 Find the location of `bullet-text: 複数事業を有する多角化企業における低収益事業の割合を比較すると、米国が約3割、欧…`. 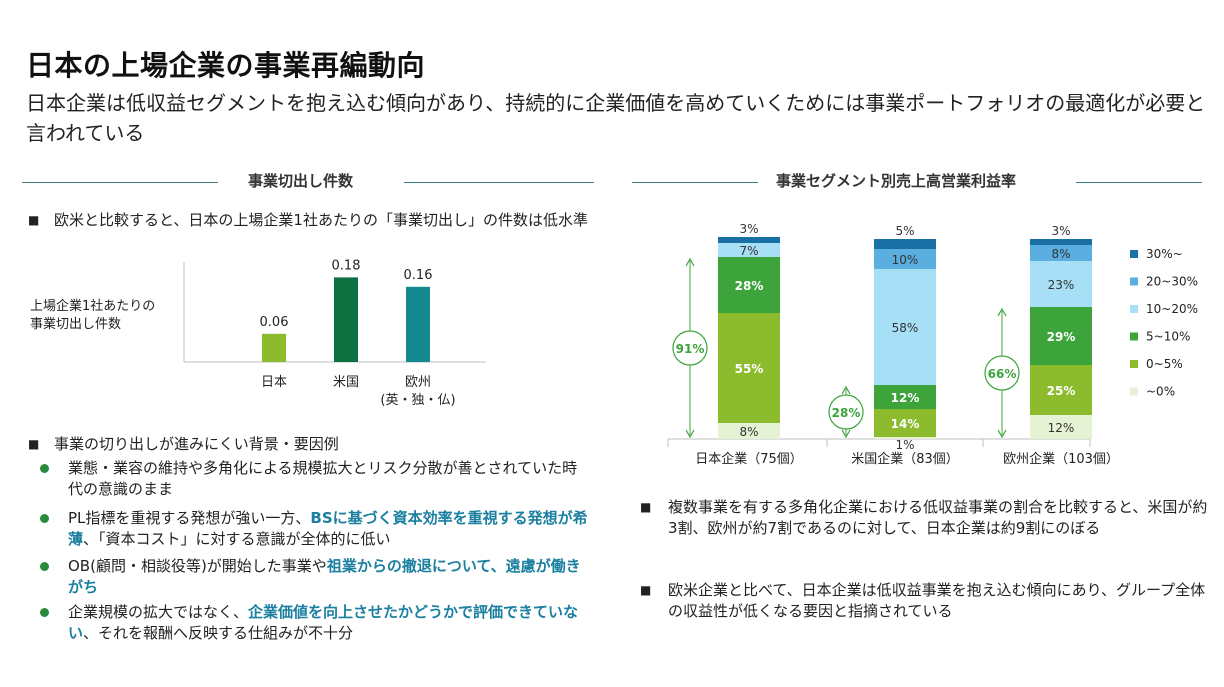

bullet-text: 複数事業を有する多角化企業における低収益事業の割合を比較すると、米国が約3割、欧… is located at coordinates (938, 517).